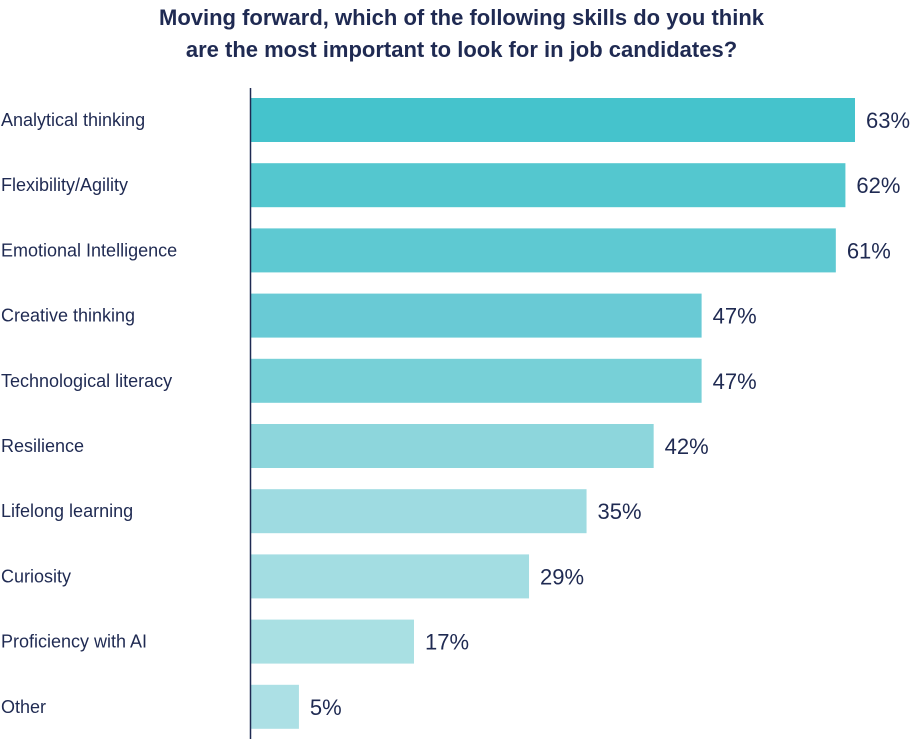  What do you see at coordinates (86, 381) in the screenshot?
I see `category-label: Technological literacy` at bounding box center [86, 381].